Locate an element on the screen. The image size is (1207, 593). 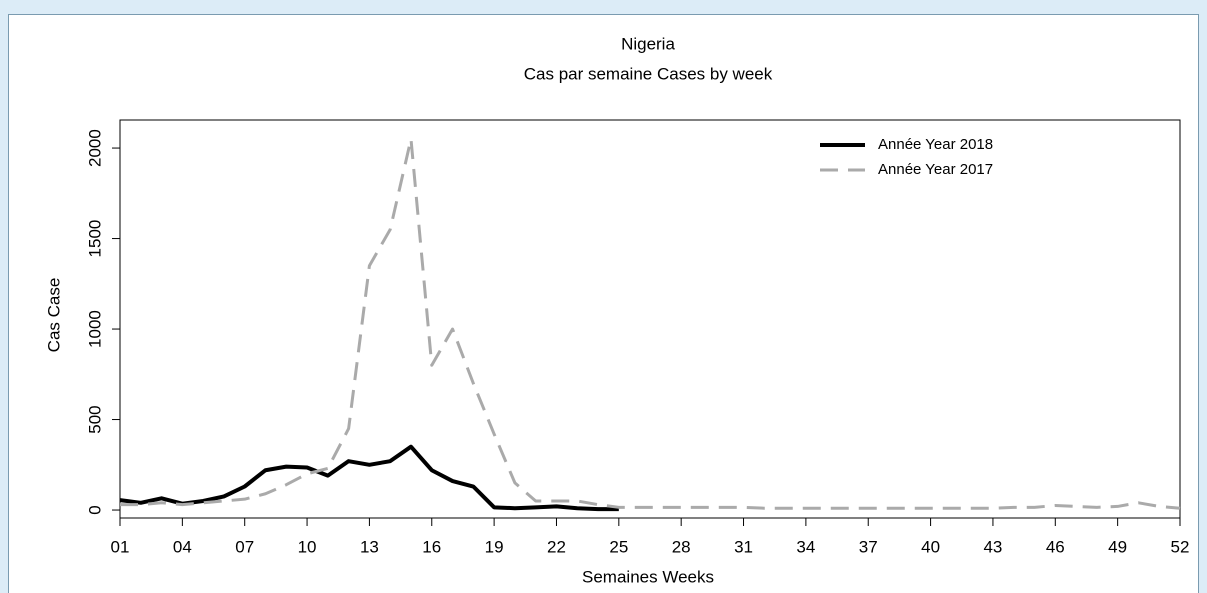
x-tick-label: 28 is located at coordinates (681, 546).